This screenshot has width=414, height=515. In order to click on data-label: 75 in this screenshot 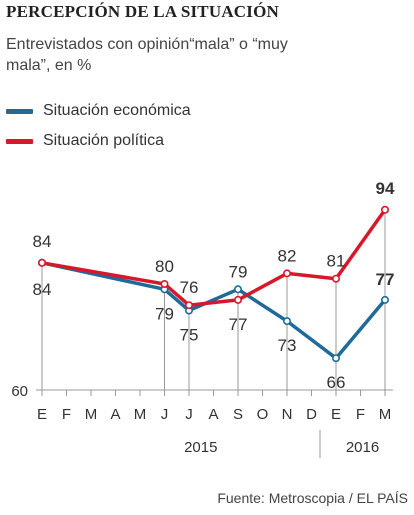, I will do `click(189, 335)`.